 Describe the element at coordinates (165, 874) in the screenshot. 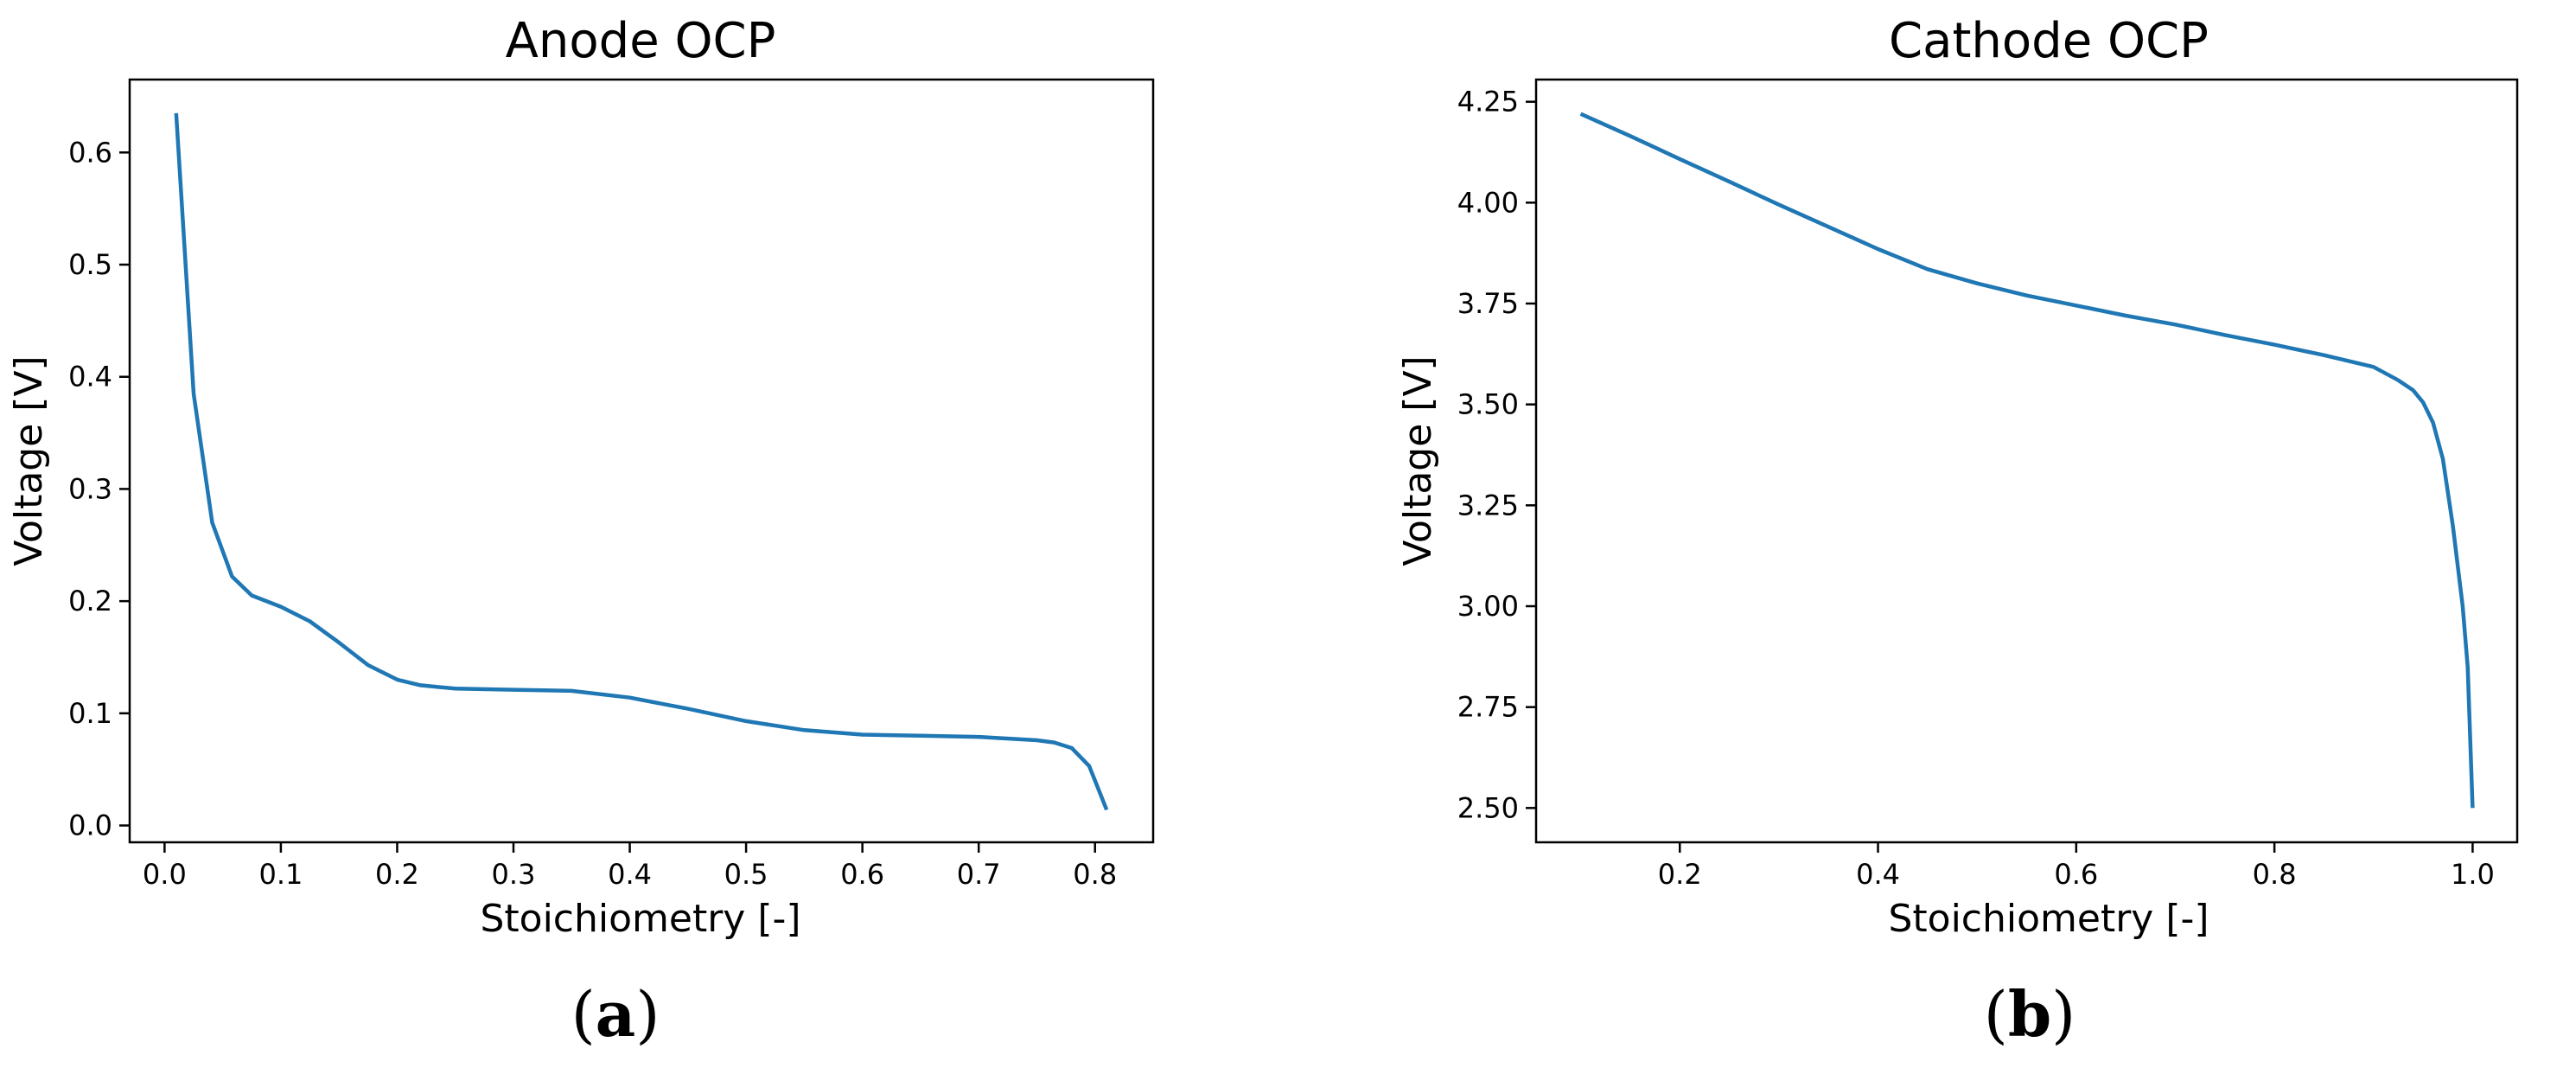

I see `x-tick-label: 0.0` at that location.